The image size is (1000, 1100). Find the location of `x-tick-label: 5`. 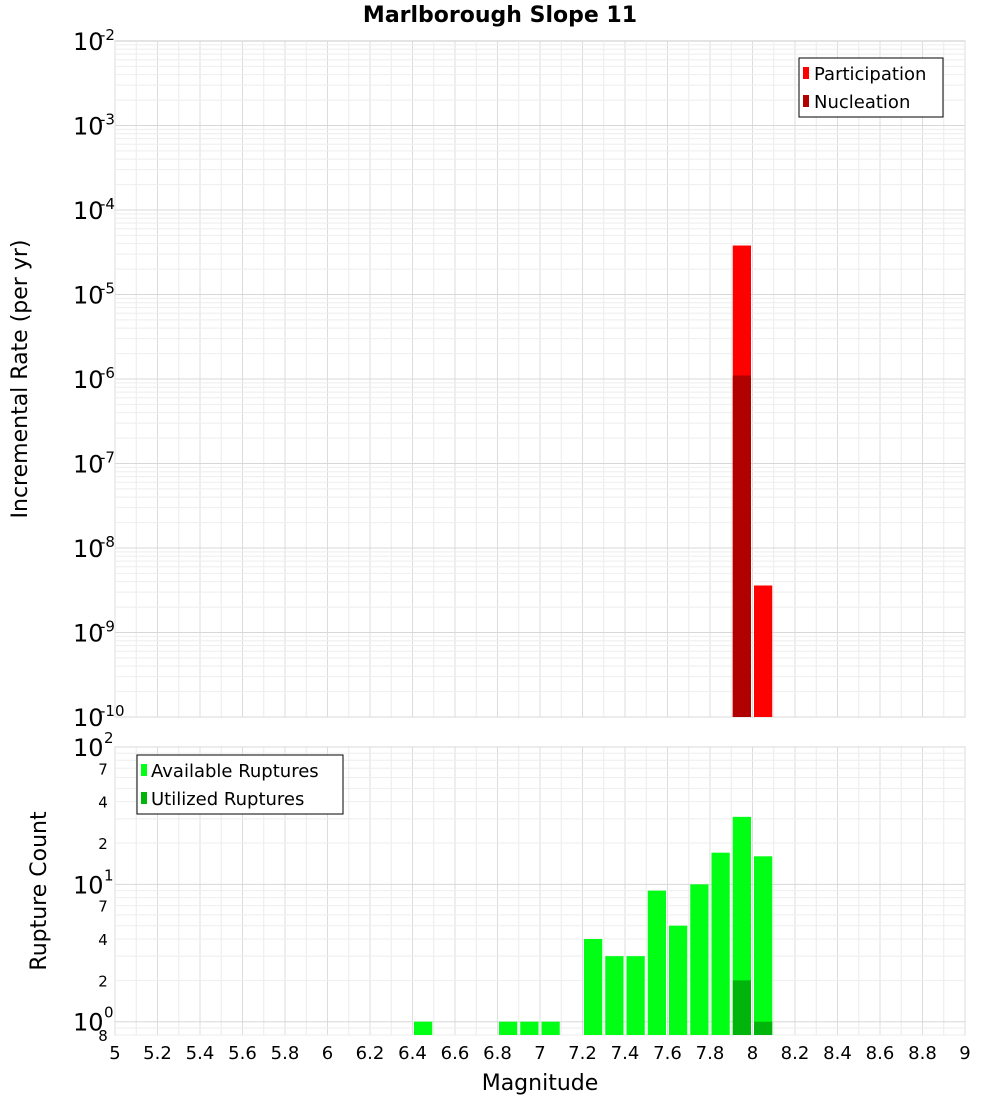

x-tick-label: 5 is located at coordinates (114, 1053).